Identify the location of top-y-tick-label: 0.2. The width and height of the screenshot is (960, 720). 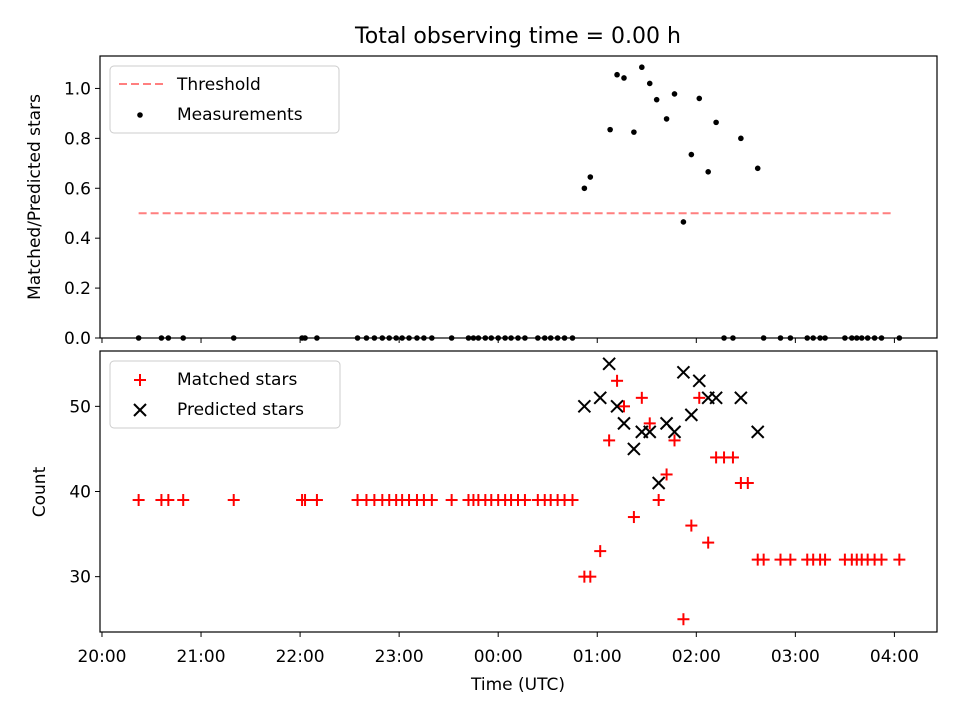
(77, 289).